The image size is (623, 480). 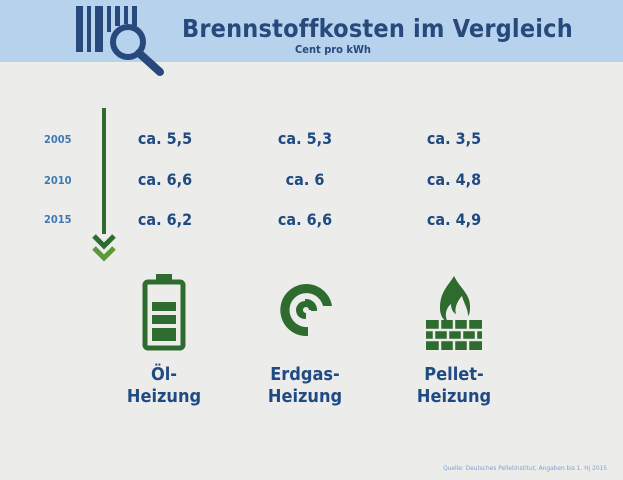 What do you see at coordinates (305, 374) in the screenshot?
I see `fuel-label-line: Erdgas-` at bounding box center [305, 374].